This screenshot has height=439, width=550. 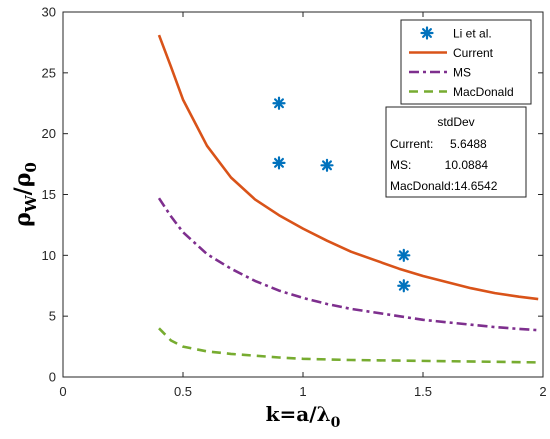 I want to click on y-tick-label: 10, so click(x=49, y=255).